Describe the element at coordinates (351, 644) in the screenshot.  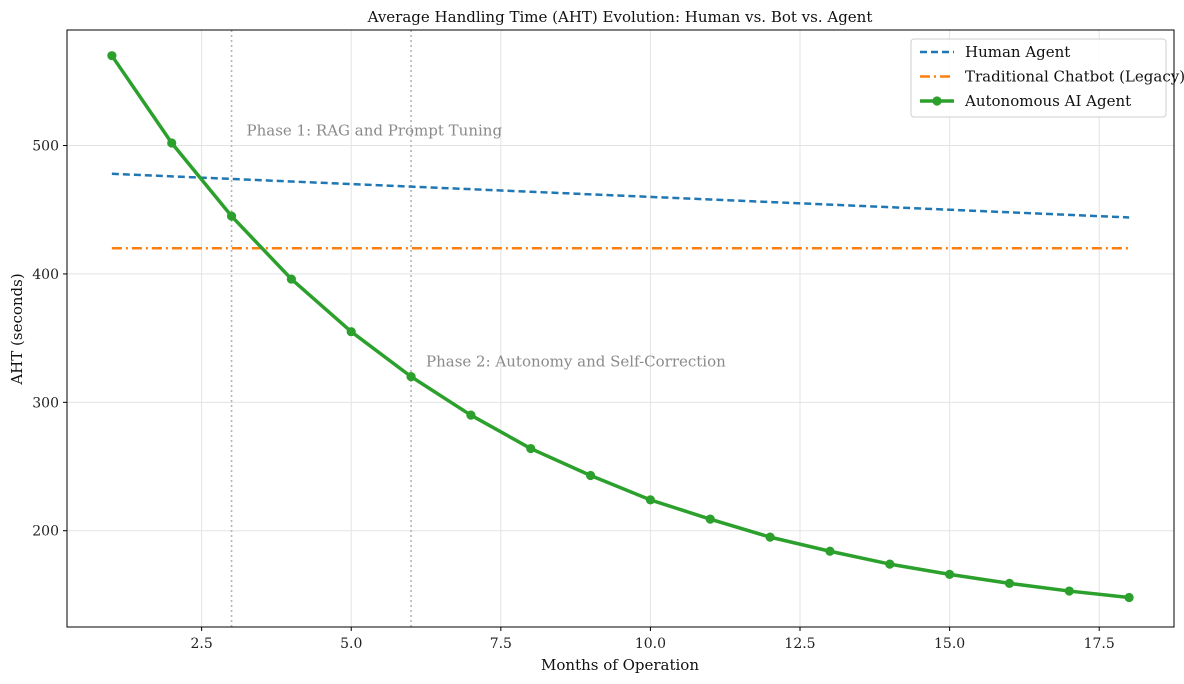
I see `x-tick-label: 5.0` at that location.